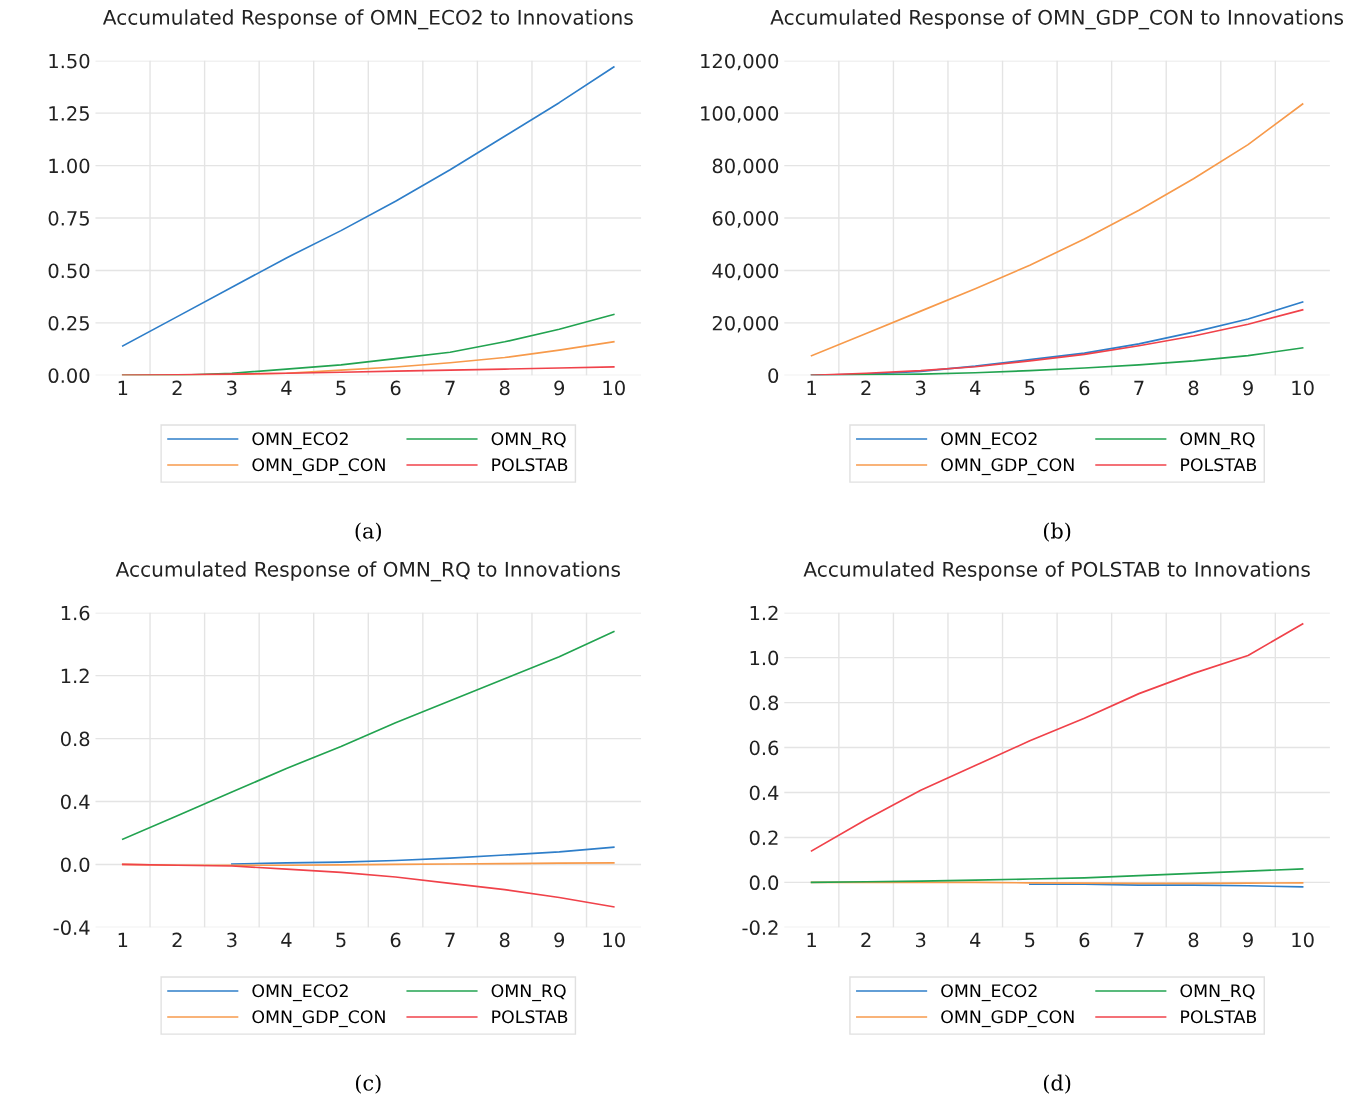 The image size is (1364, 1104). I want to click on y-tick-label: 1.6, so click(75, 613).